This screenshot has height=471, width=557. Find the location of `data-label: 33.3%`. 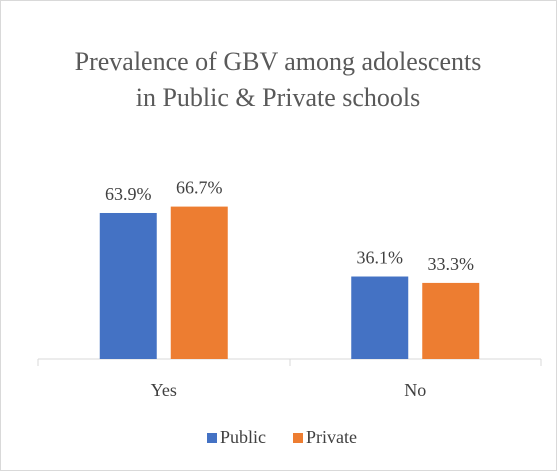

data-label: 33.3% is located at coordinates (451, 264).